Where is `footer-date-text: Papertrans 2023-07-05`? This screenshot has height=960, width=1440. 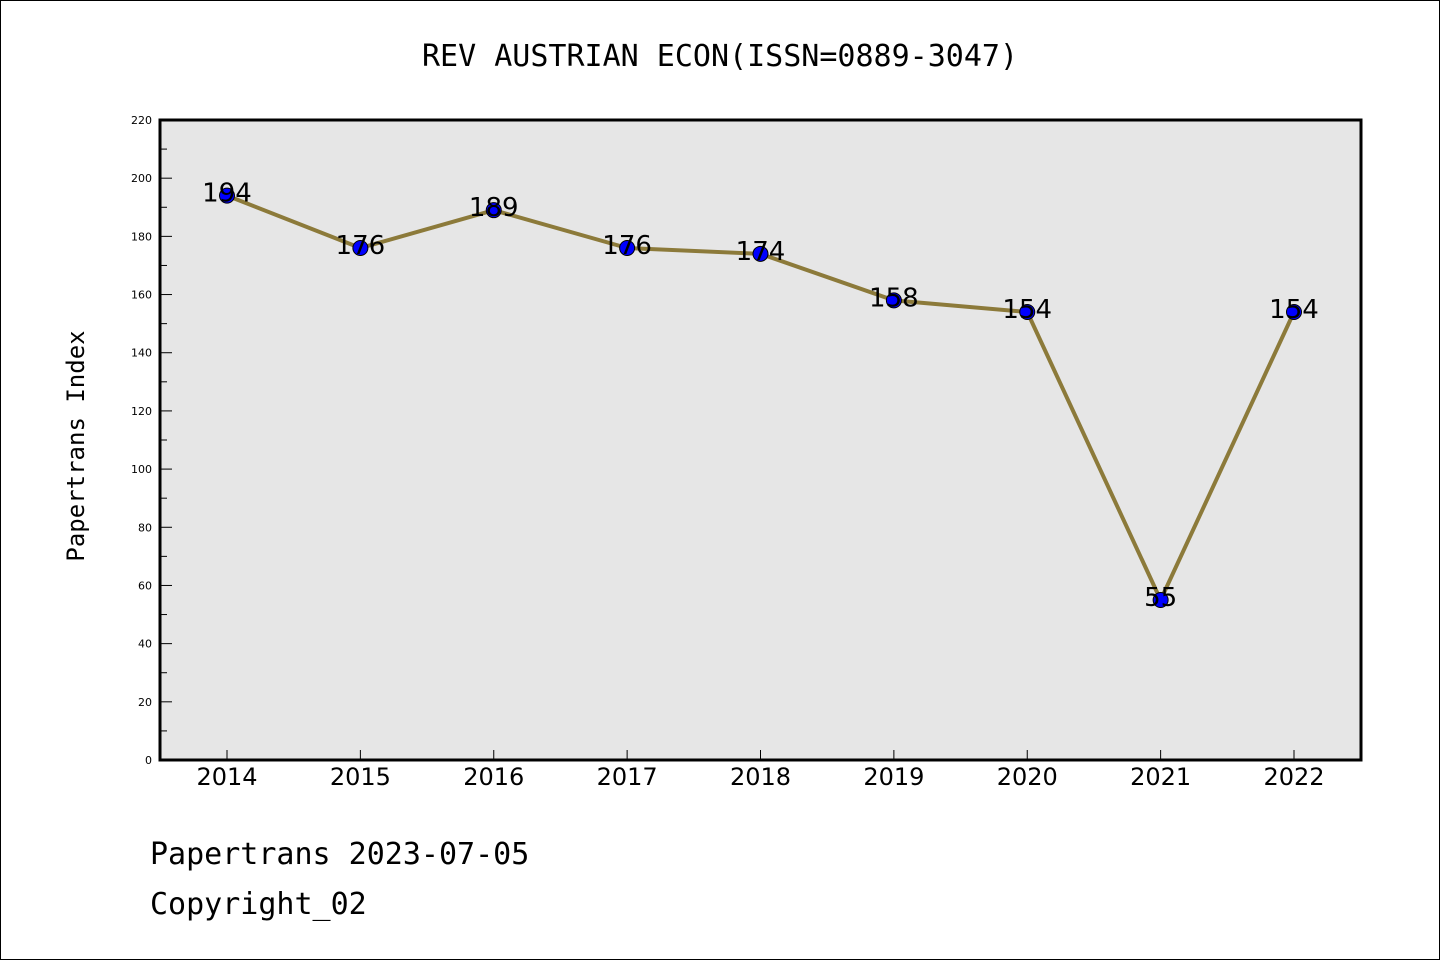 footer-date-text: Papertrans 2023-07-05 is located at coordinates (339, 854).